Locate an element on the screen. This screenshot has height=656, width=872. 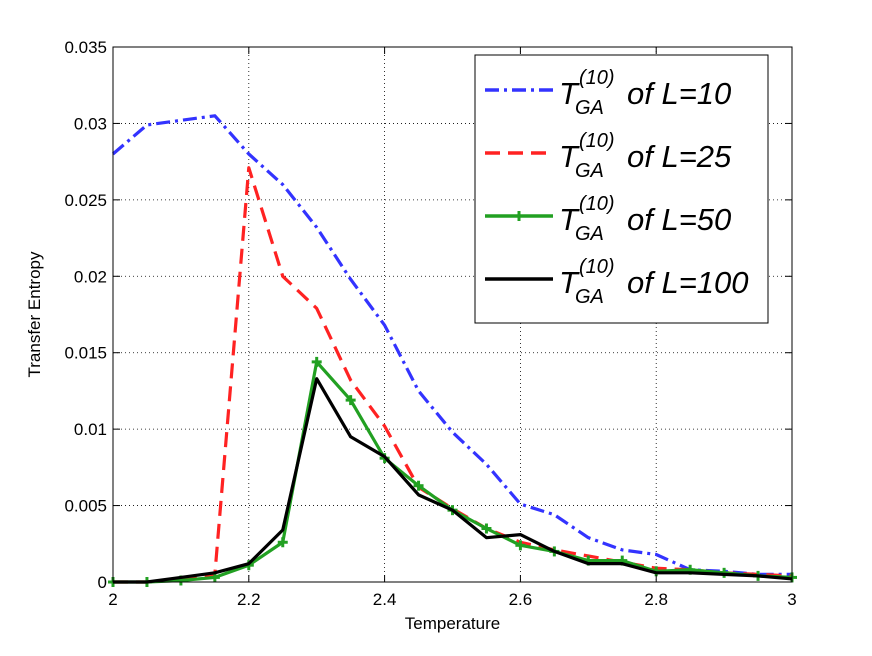
legend-label-suffix: of L=25 is located at coordinates (679, 156).